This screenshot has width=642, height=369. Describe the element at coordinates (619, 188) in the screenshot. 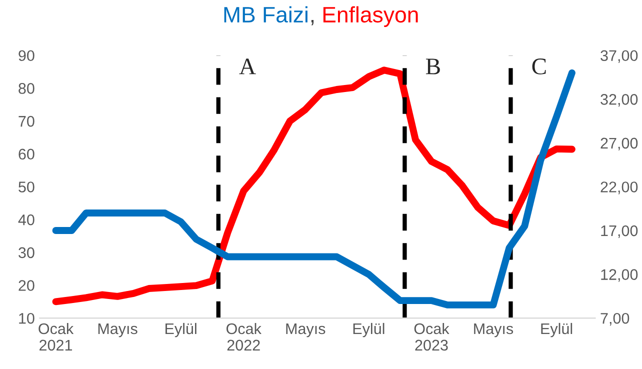

I see `y2-tick-label: 22,00` at that location.